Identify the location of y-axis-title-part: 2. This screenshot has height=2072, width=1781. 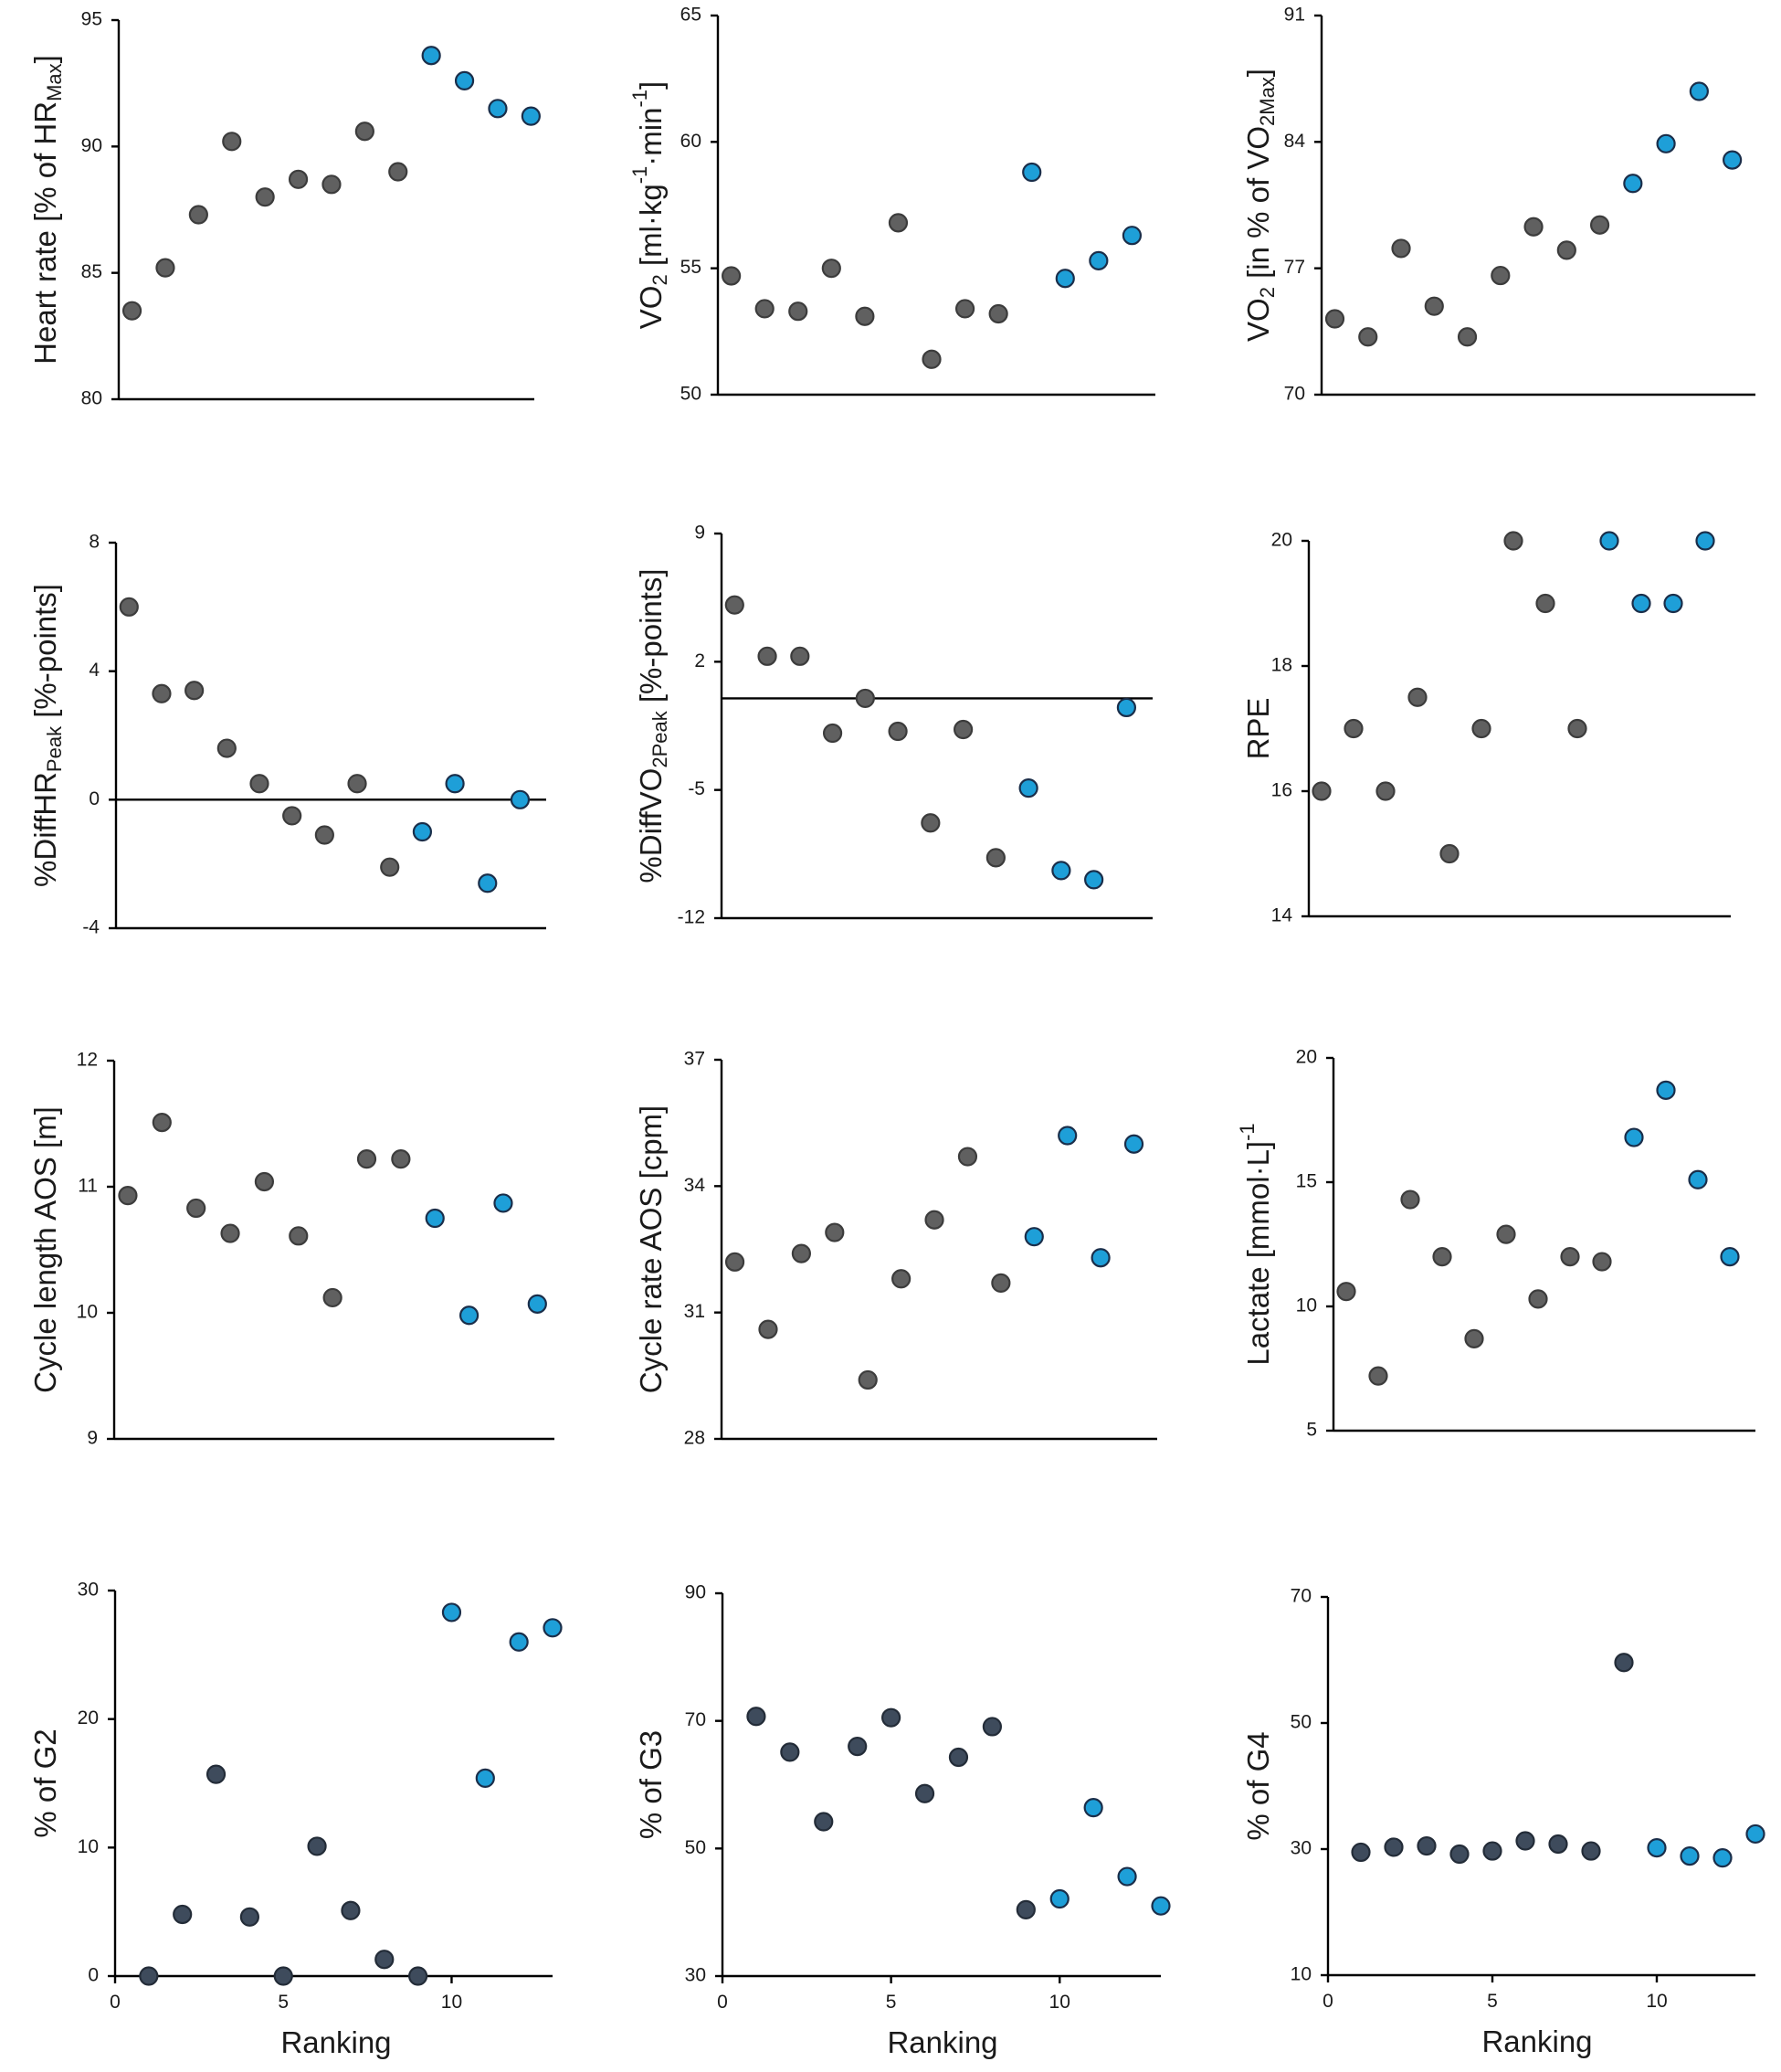
(659, 279).